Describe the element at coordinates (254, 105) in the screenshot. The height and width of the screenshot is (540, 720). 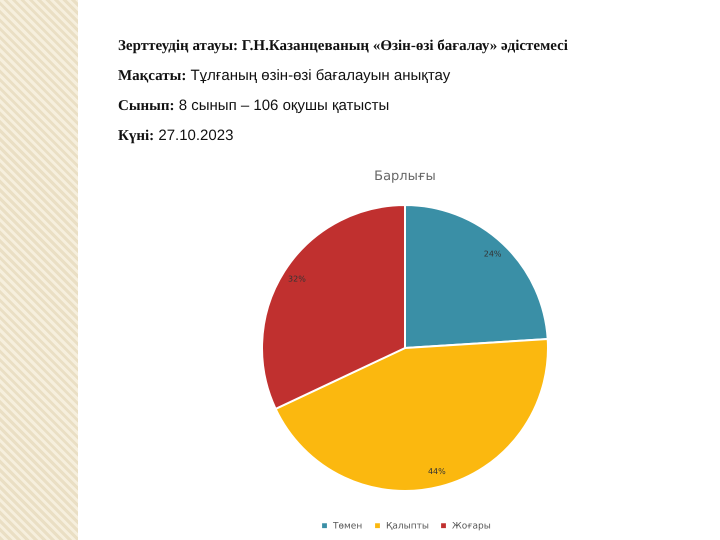
I see `text: Сынып: 8 сынып – 106 оқушы қатысты` at that location.